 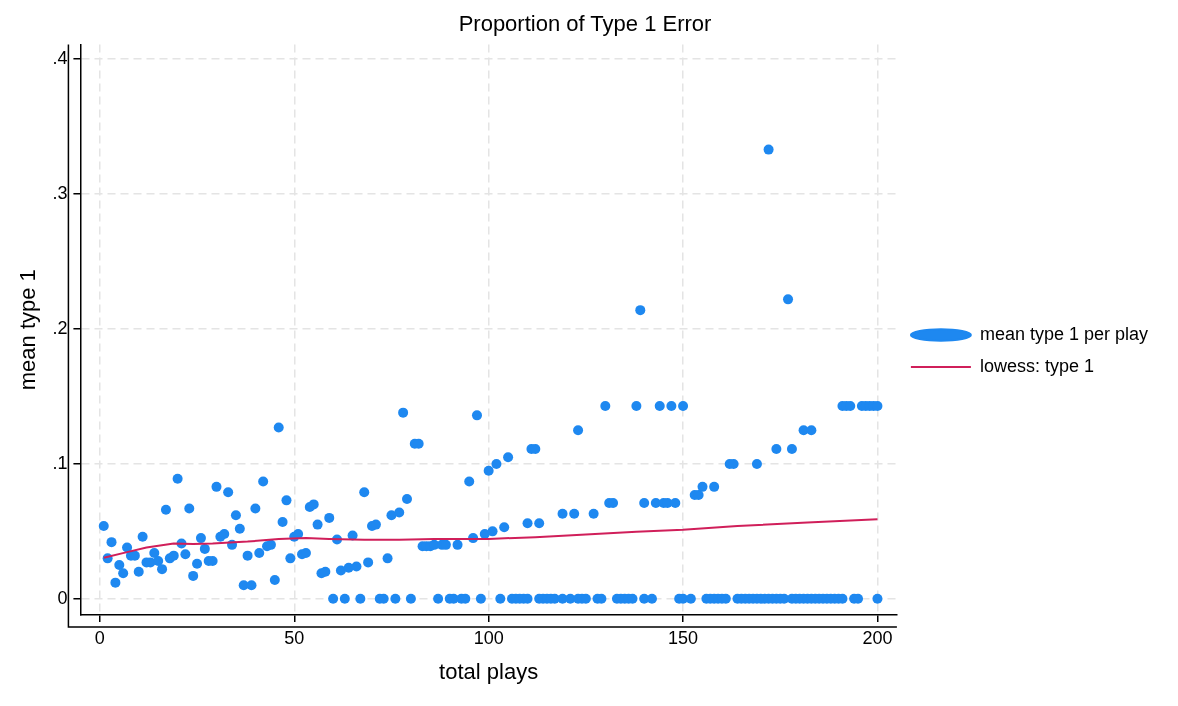 I want to click on y-tick-label: .4, so click(x=60, y=58).